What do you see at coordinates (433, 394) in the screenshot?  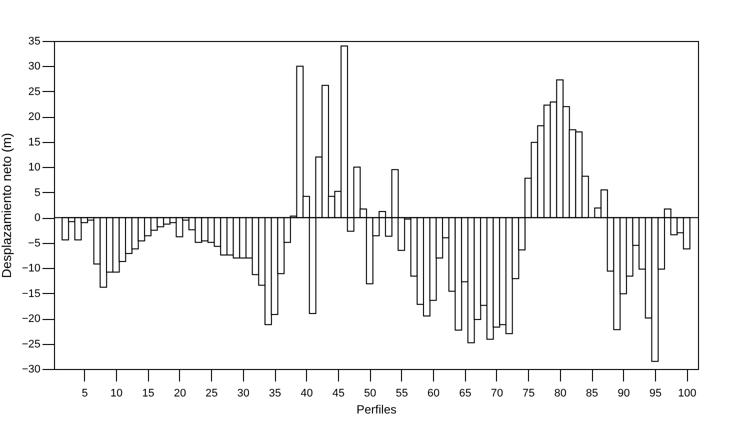 I see `x-tick-label: 60` at bounding box center [433, 394].